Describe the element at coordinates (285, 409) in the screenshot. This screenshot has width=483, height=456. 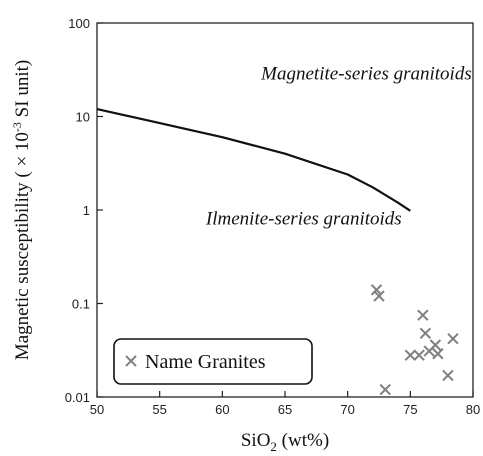
I see `x-tick-label: 65` at that location.